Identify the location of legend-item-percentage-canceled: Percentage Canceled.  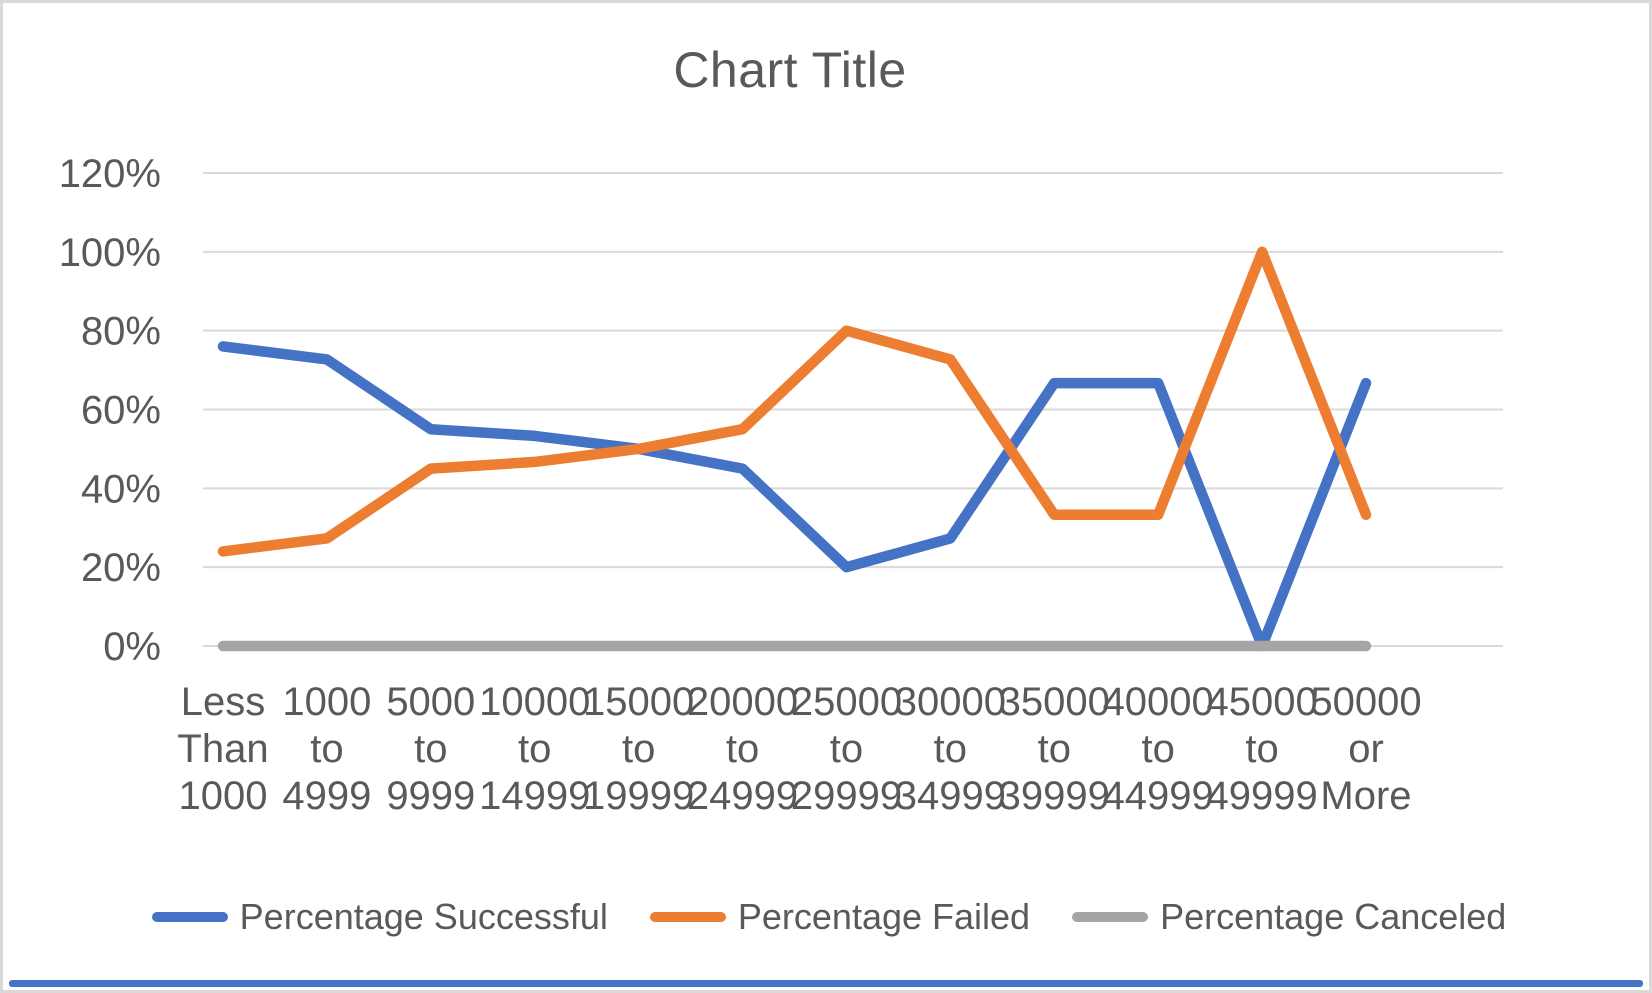
(1289, 917).